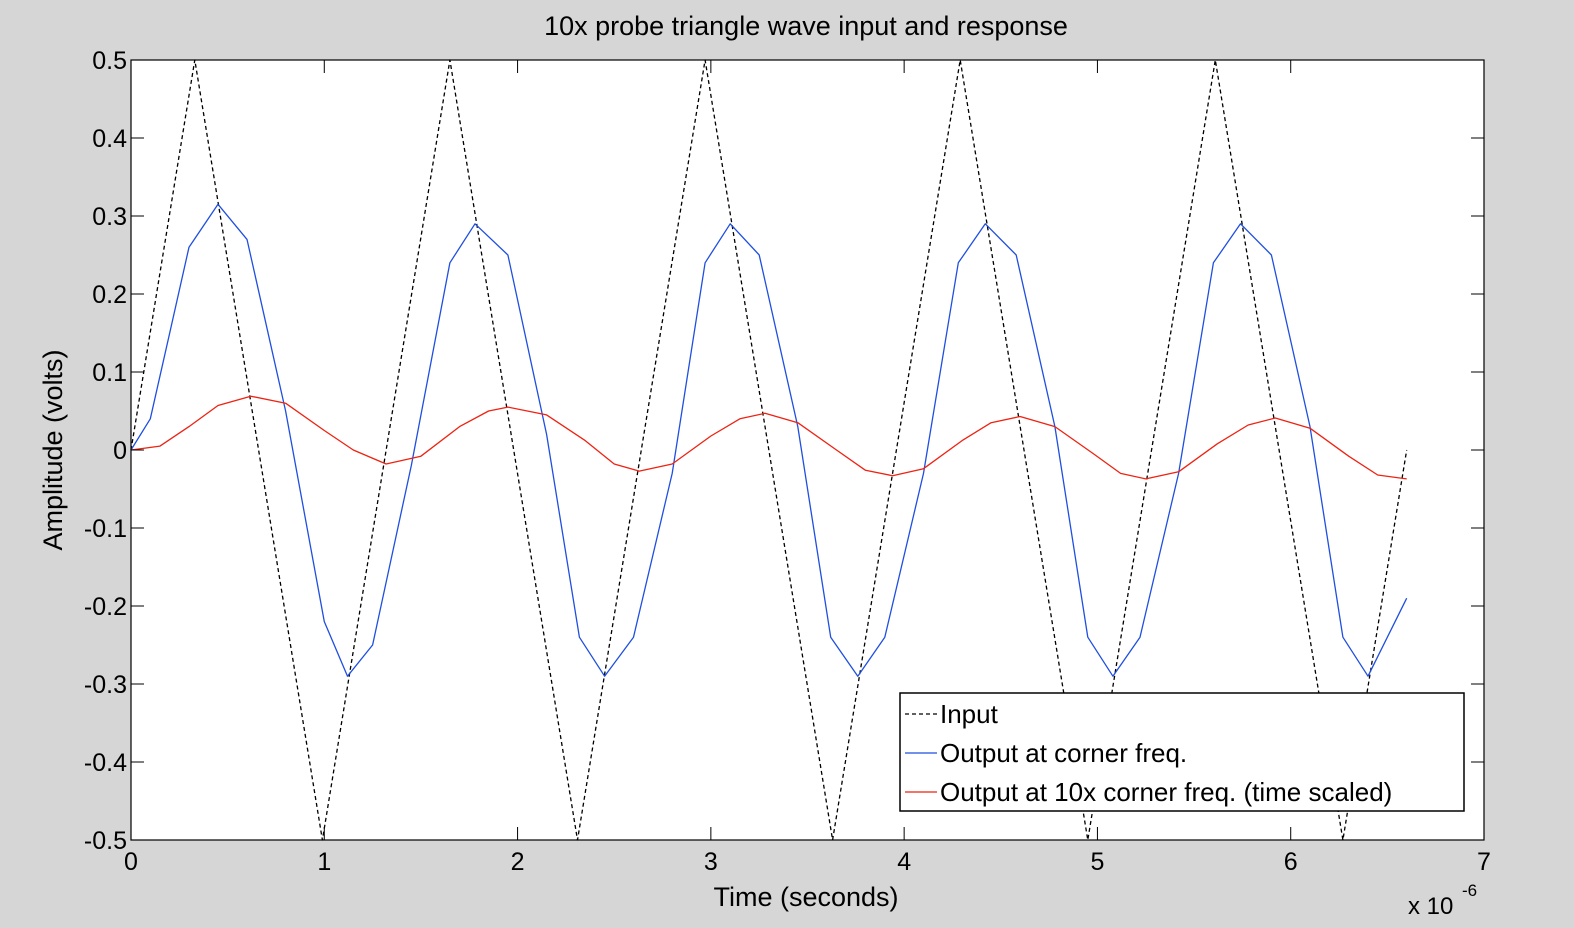 Image resolution: width=1574 pixels, height=928 pixels. What do you see at coordinates (1430, 906) in the screenshot?
I see `x-exponent-base: x 10` at bounding box center [1430, 906].